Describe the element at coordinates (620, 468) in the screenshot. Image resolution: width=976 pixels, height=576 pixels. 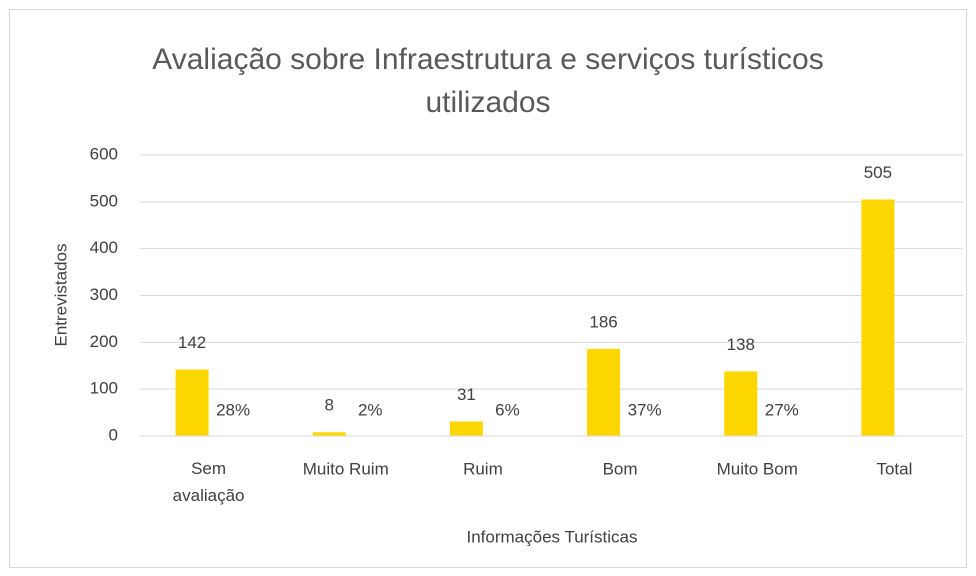
I see `x-tick-label: Bom` at that location.